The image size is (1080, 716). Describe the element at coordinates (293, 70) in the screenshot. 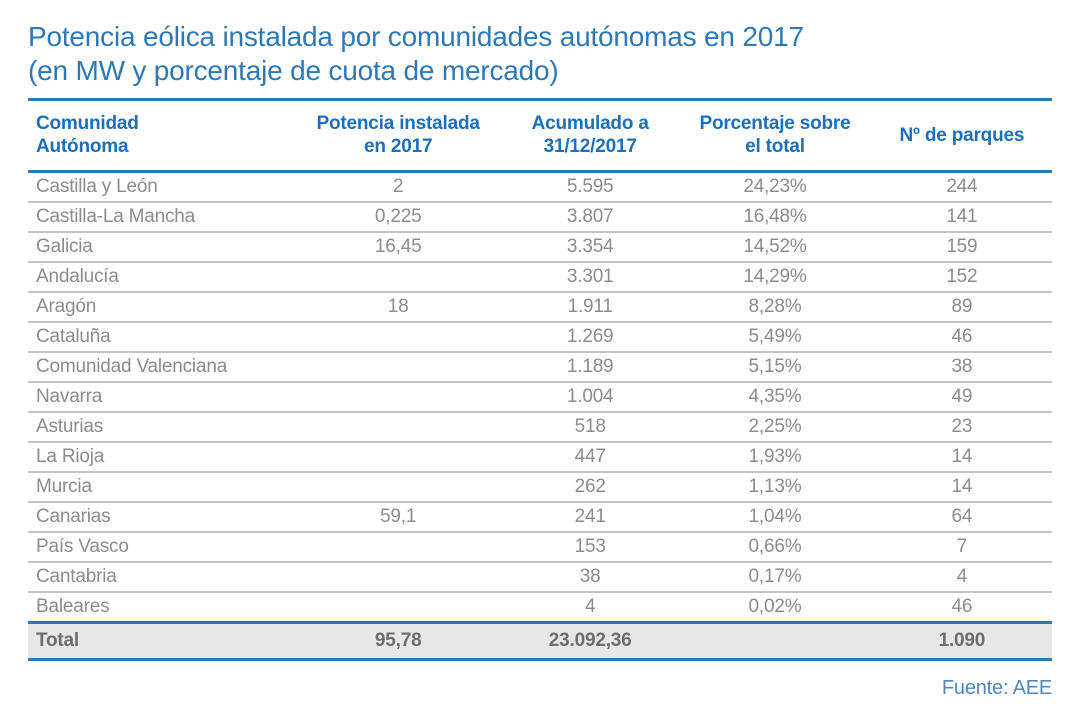

I see `page-title-line2: (en MW y porcentaje de cuota de mercado)` at that location.